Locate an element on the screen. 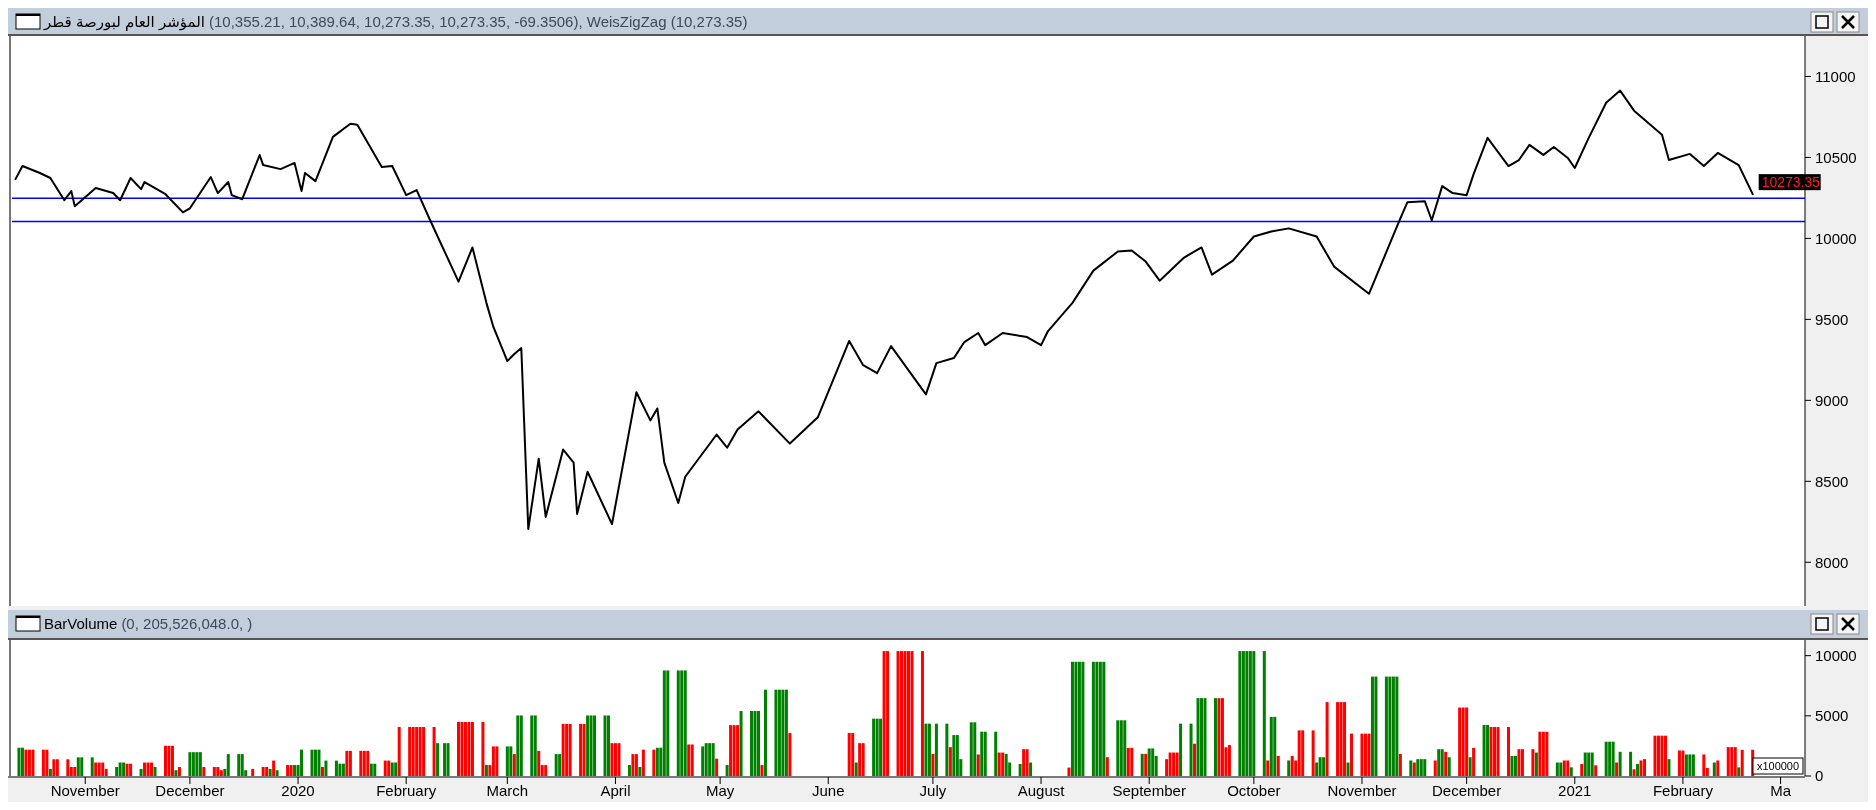 This screenshot has height=810, width=1876. x-tick-label: September is located at coordinates (1149, 790).